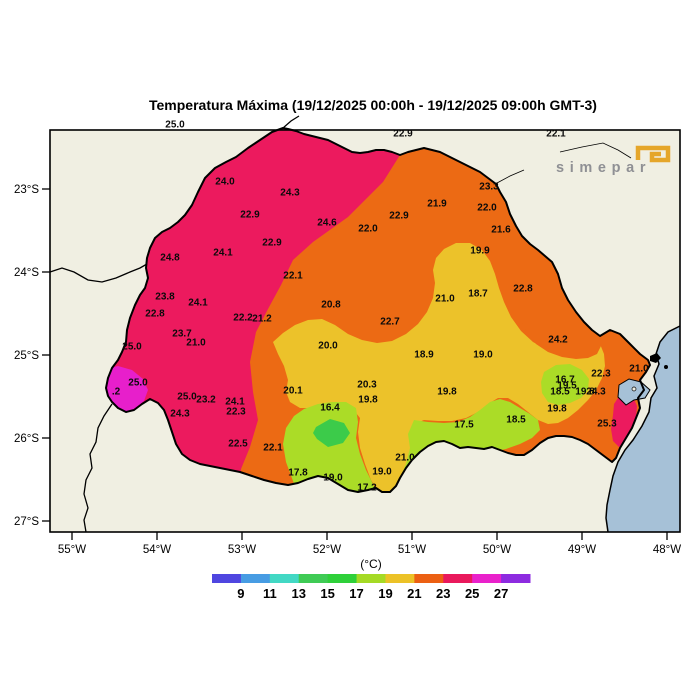 Image resolution: width=700 pixels, height=700 pixels. I want to click on station-value-label: 22.0, so click(487, 208).